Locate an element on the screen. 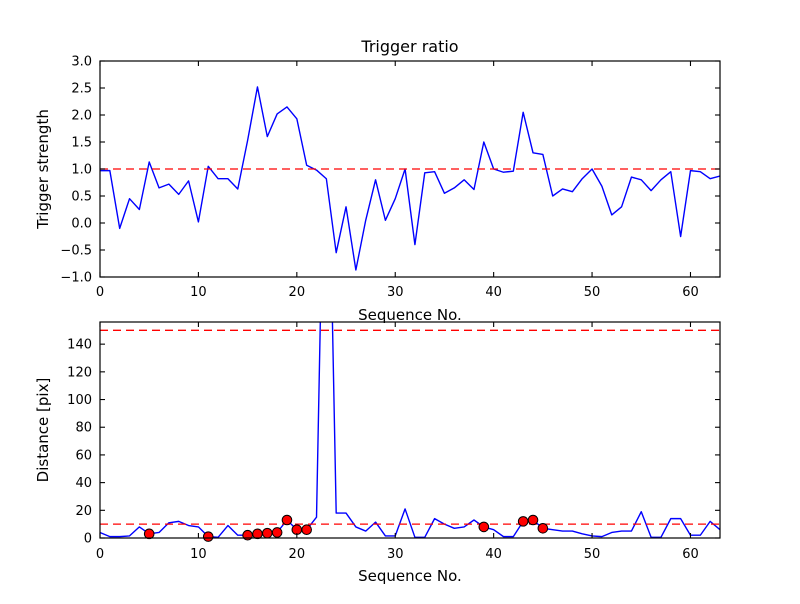  y-tick-label: 3.0 is located at coordinates (81, 62).